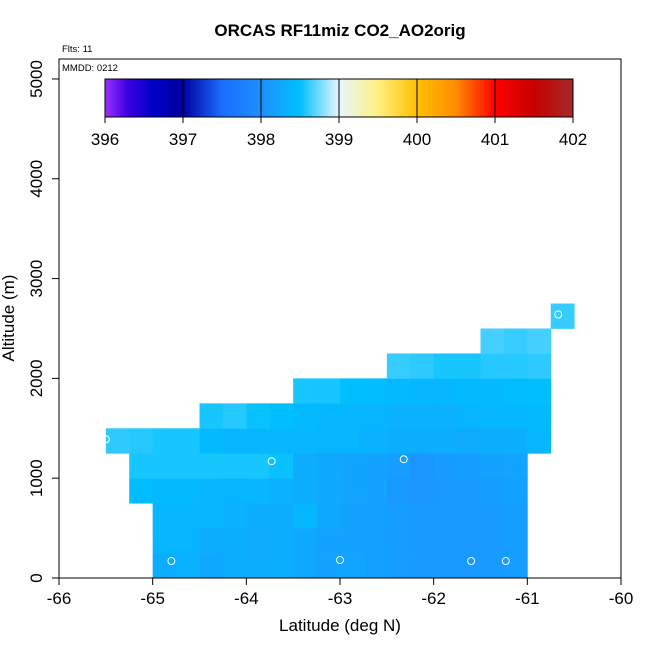 This screenshot has width=650, height=650. Describe the element at coordinates (36, 179) in the screenshot. I see `y-tick-label: 4000` at that location.